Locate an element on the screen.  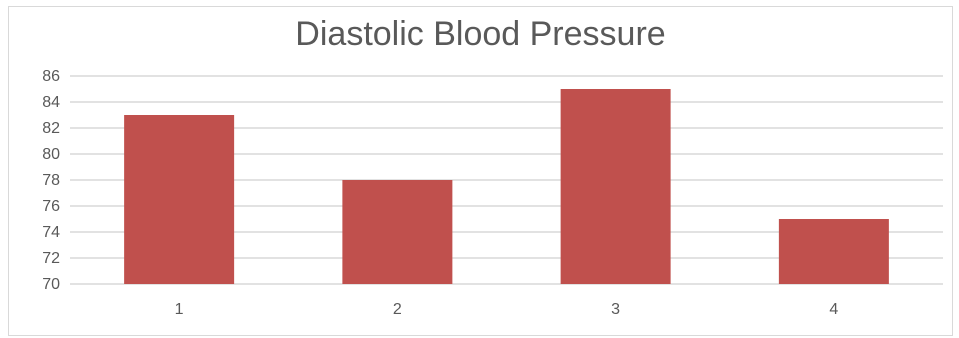
x-tick-label: 1 is located at coordinates (179, 309).